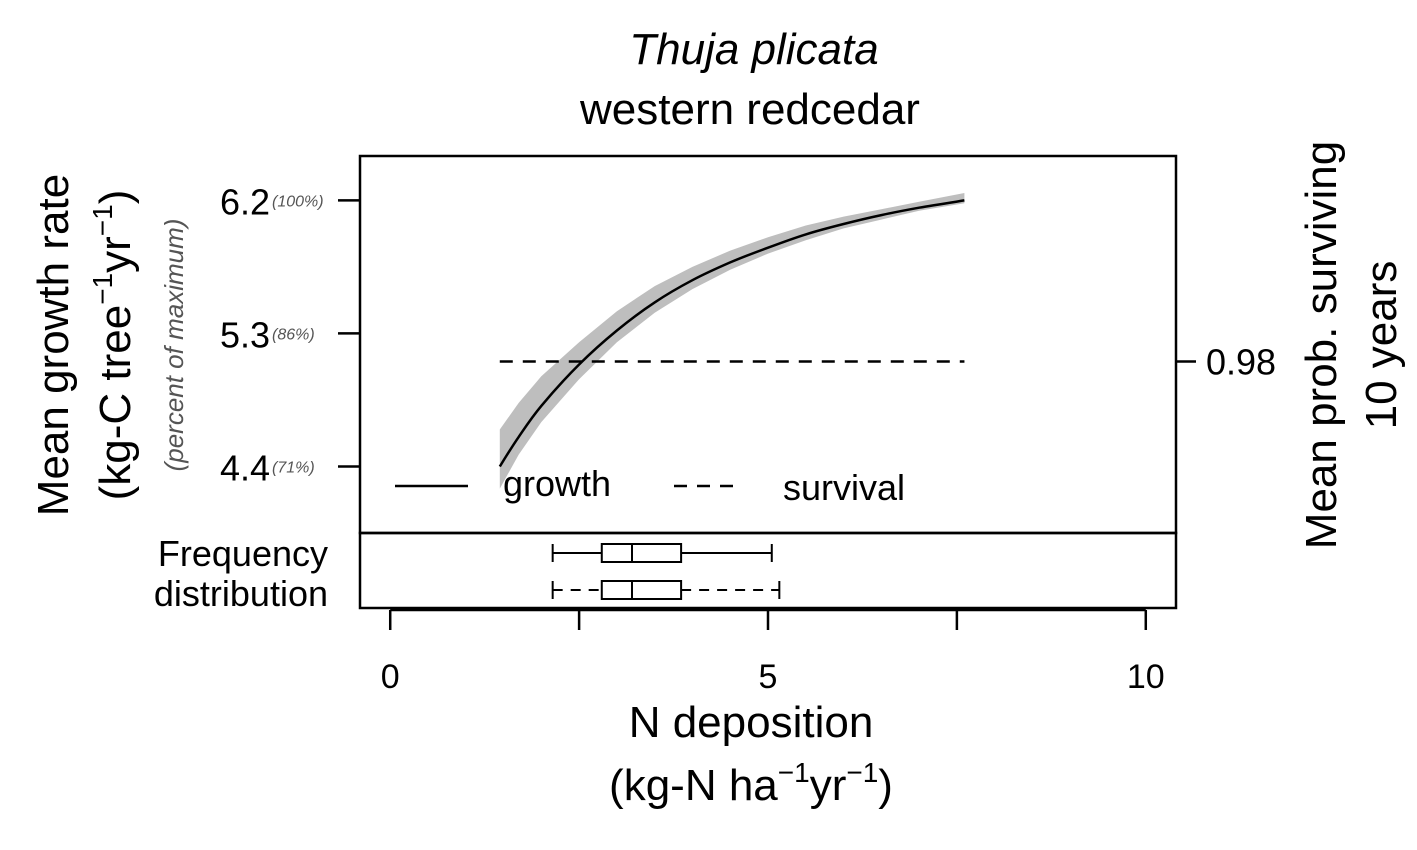 This screenshot has height=850, width=1417. I want to click on chart-subtitle: western redcedar, so click(749, 109).